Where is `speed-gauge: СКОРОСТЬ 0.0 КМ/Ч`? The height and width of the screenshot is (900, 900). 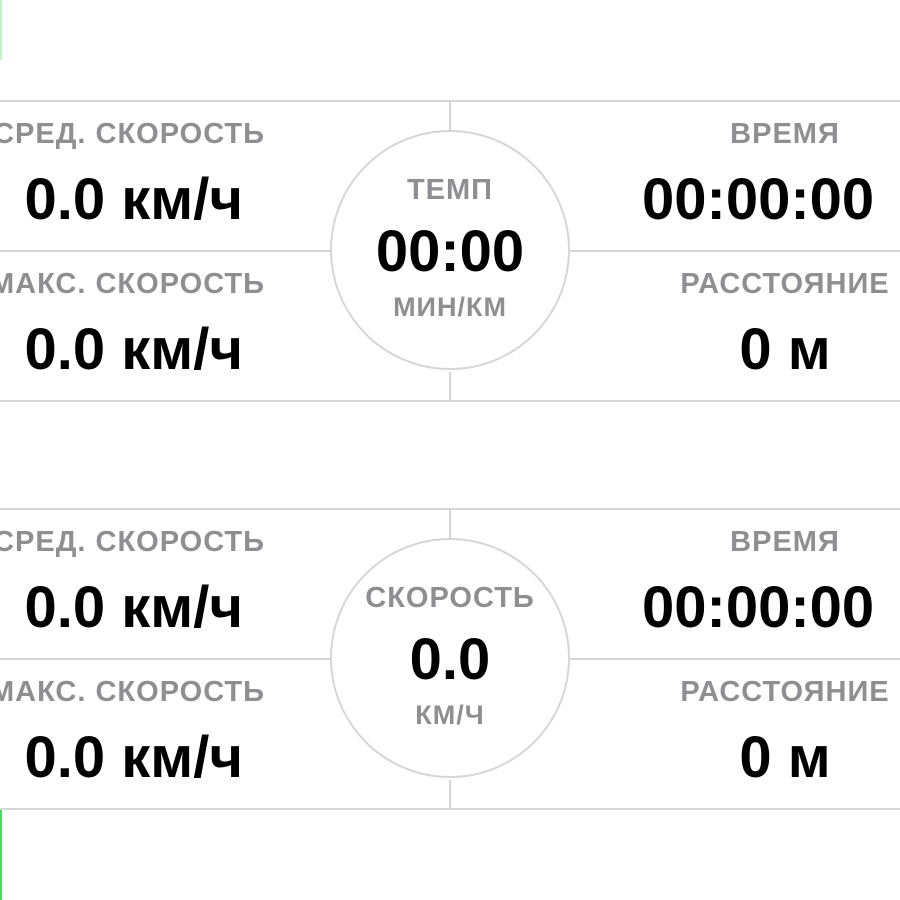
speed-gauge: СКОРОСТЬ 0.0 КМ/Ч is located at coordinates (450, 658).